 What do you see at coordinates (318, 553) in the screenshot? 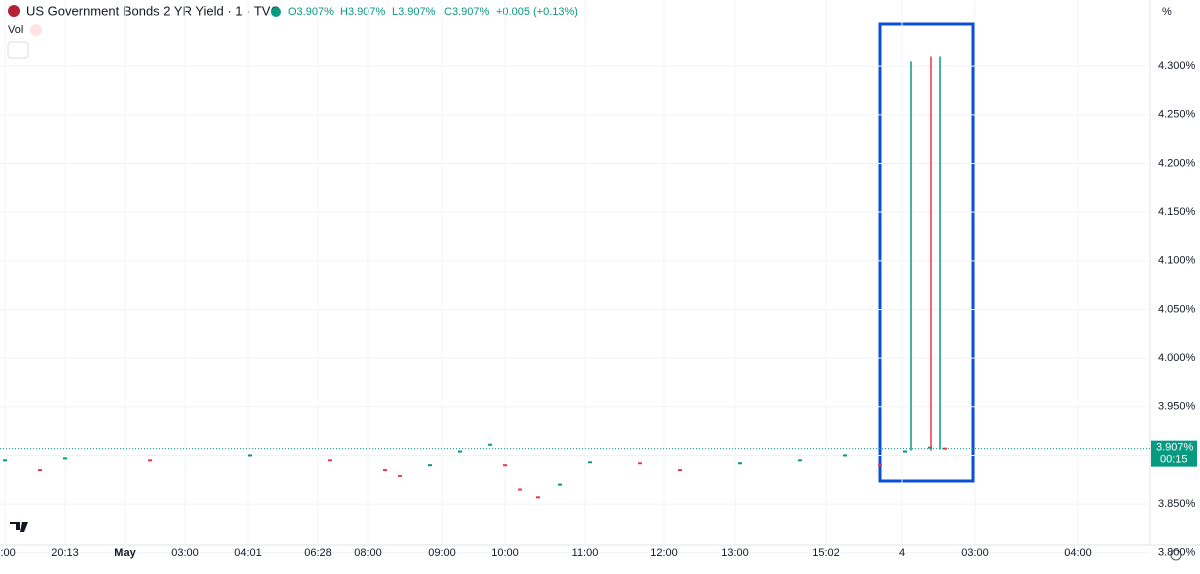
I see `x-tick-label: 06:28` at bounding box center [318, 553].